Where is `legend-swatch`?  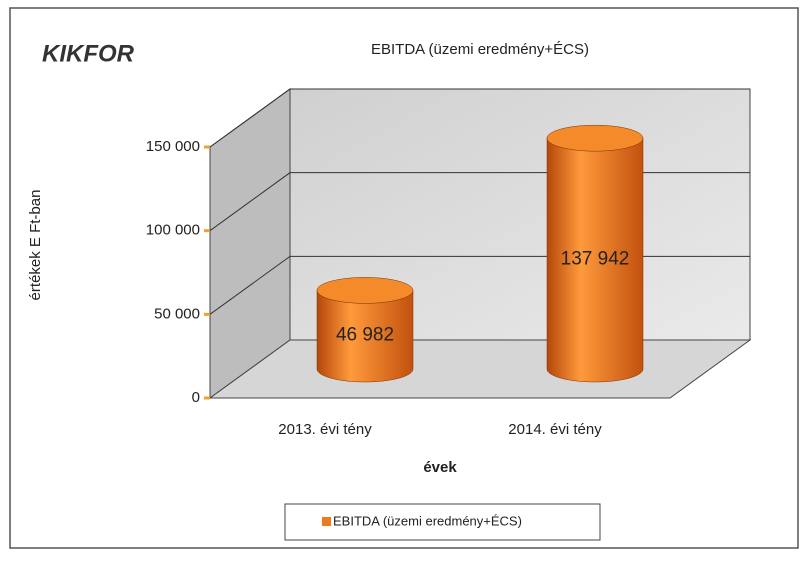
legend-swatch is located at coordinates (326, 521).